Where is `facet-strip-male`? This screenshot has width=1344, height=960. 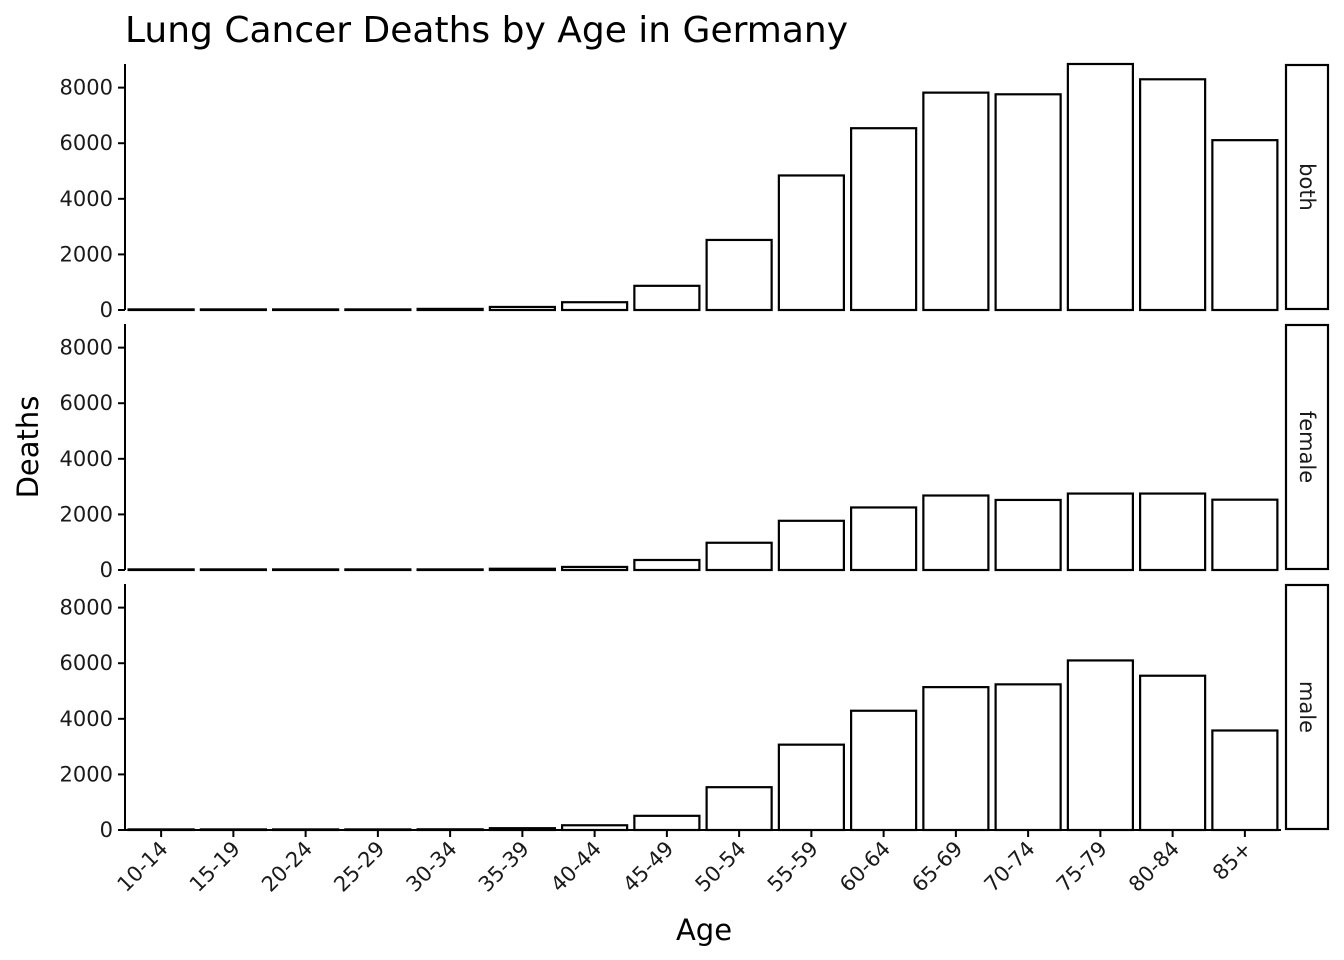 facet-strip-male is located at coordinates (1307, 707).